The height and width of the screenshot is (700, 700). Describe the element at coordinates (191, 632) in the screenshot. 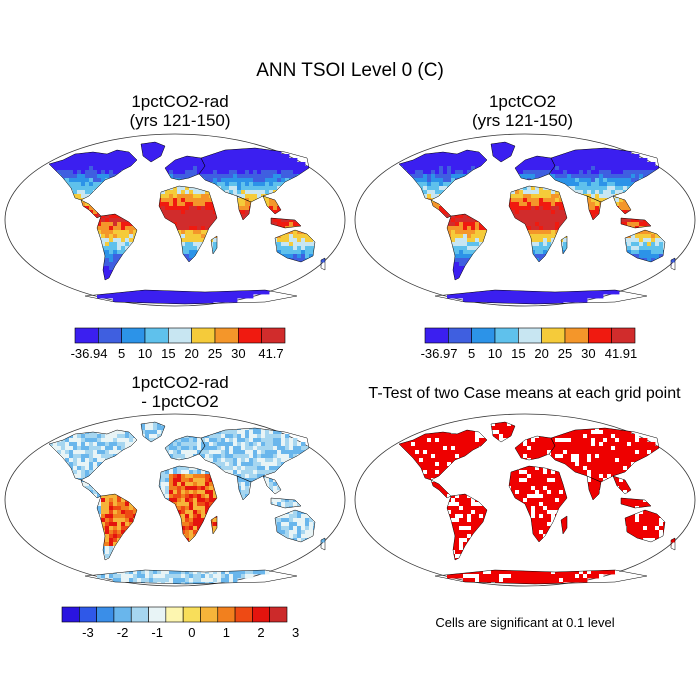

I see `colorbar-label: 0` at that location.